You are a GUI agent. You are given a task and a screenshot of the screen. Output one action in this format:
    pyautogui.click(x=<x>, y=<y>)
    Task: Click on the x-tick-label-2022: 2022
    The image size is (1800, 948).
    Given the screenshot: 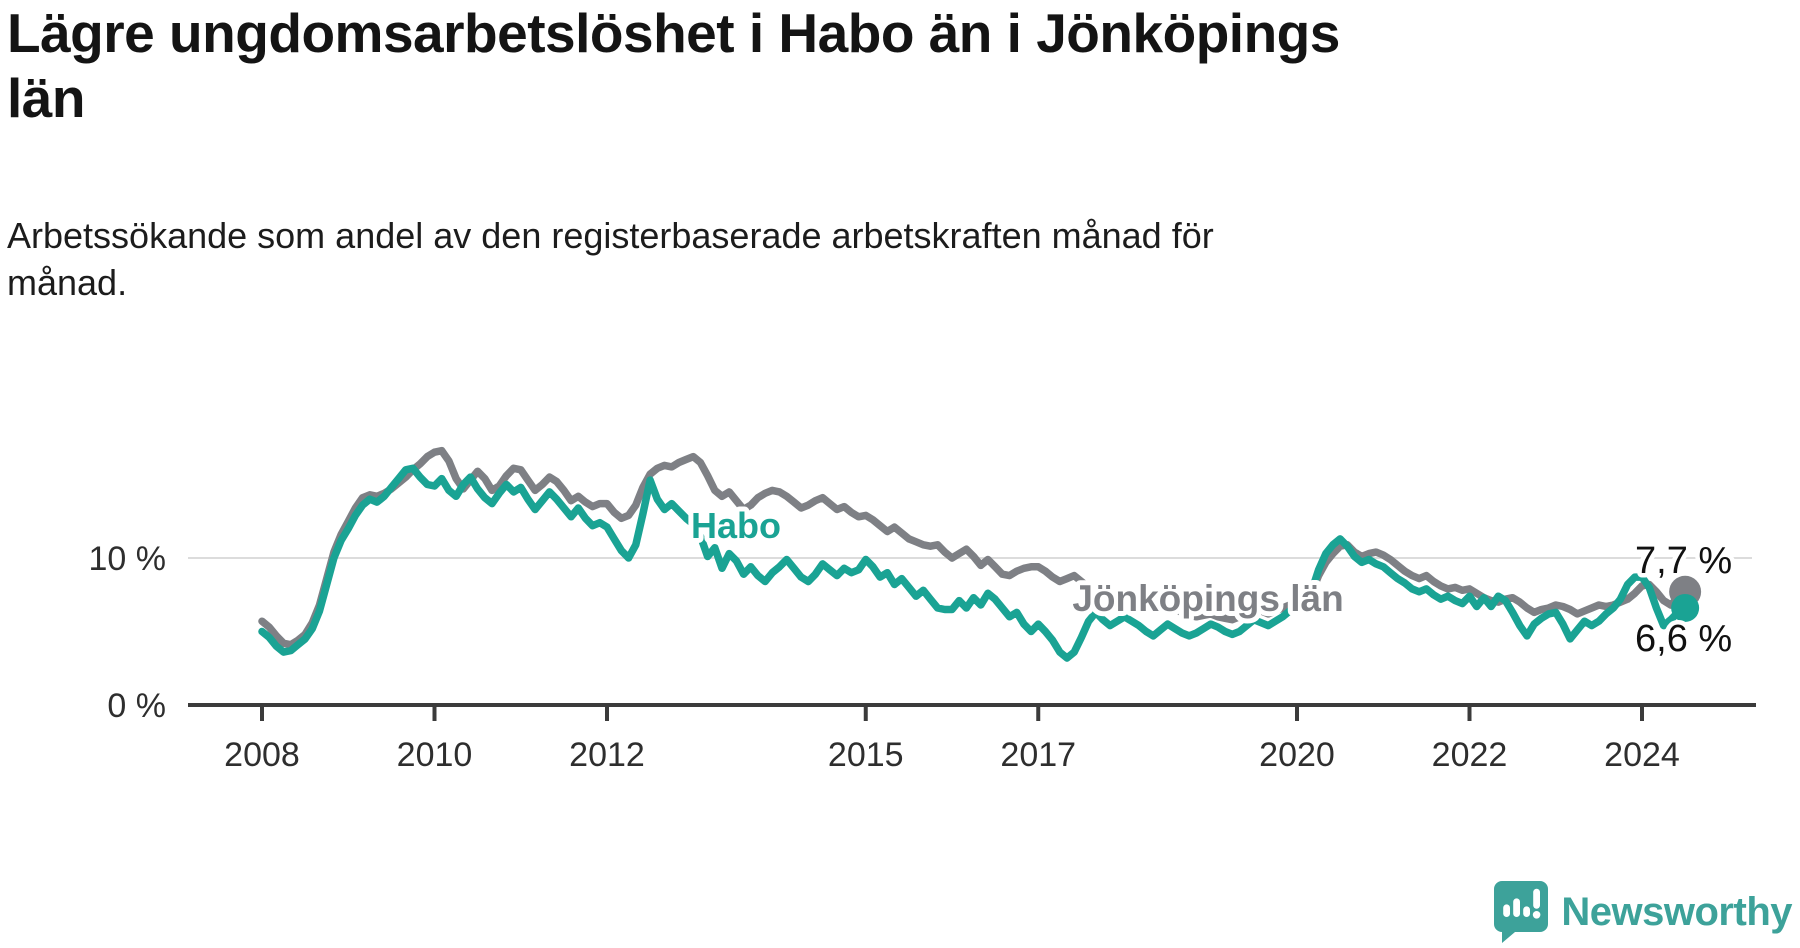 What is the action you would take?
    pyautogui.click(x=1470, y=755)
    